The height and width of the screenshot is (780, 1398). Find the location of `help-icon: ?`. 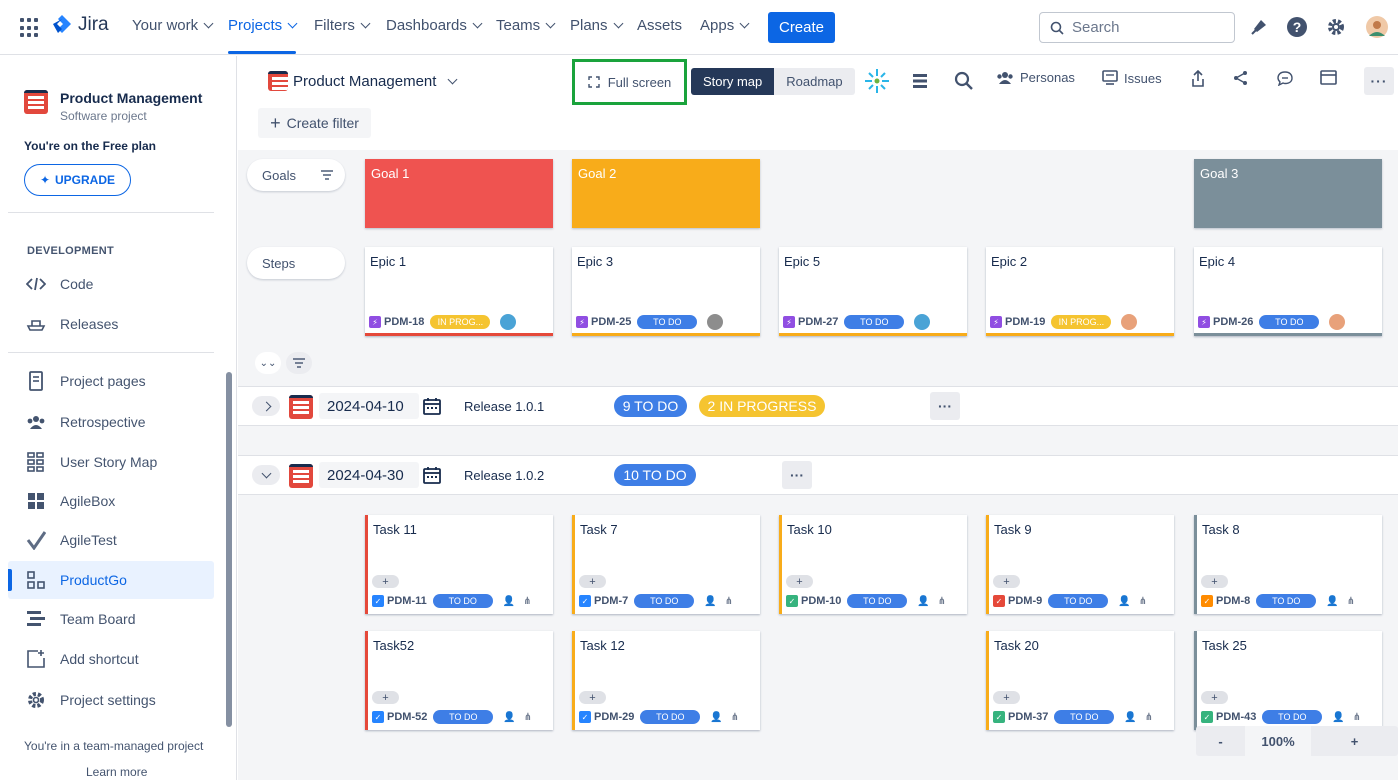

help-icon: ? is located at coordinates (1297, 27).